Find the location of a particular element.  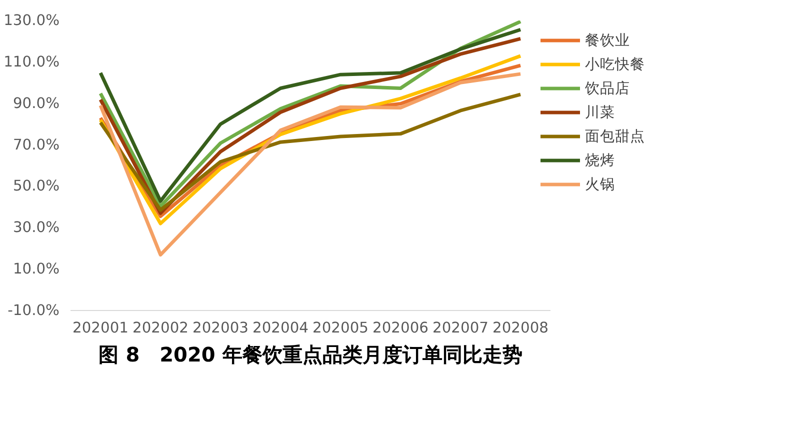

text: 图 8 2020 年餐饮重点品类月度订单同比走势 is located at coordinates (310, 354).